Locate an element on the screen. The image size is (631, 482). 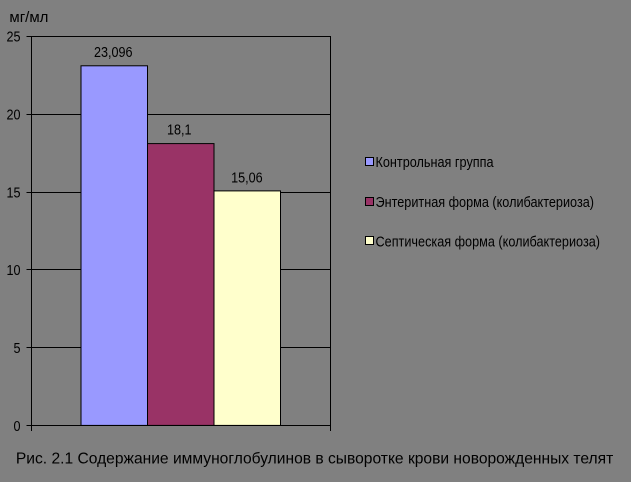
svg-text: 15 is located at coordinates (13, 191).